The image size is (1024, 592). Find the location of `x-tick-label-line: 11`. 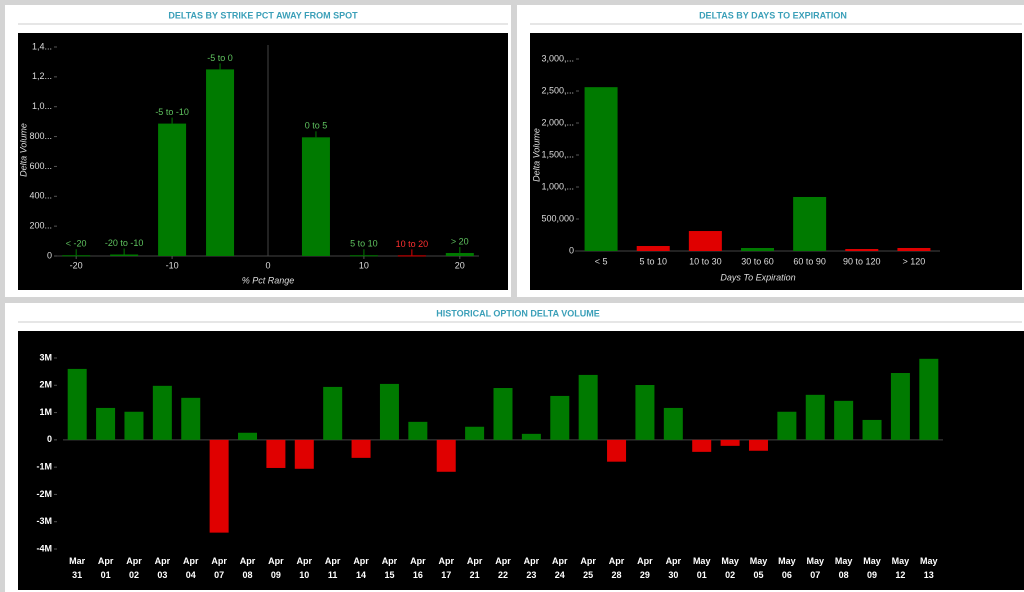

x-tick-label-line: 11 is located at coordinates (333, 575).